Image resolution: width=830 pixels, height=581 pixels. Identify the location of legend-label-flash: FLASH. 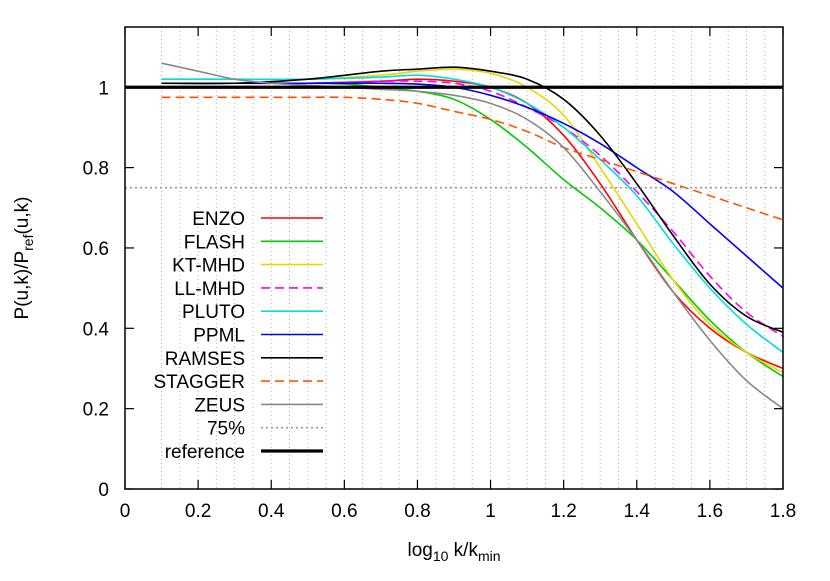
(214, 242).